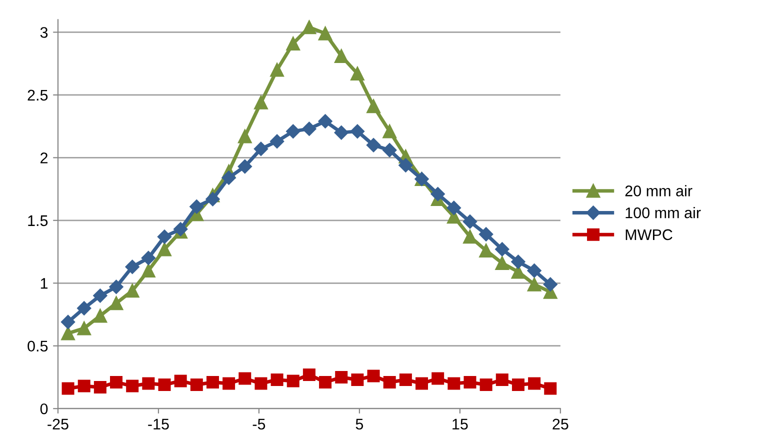 The width and height of the screenshot is (773, 437). Describe the element at coordinates (44, 158) in the screenshot. I see `y-tick-label: 2` at that location.